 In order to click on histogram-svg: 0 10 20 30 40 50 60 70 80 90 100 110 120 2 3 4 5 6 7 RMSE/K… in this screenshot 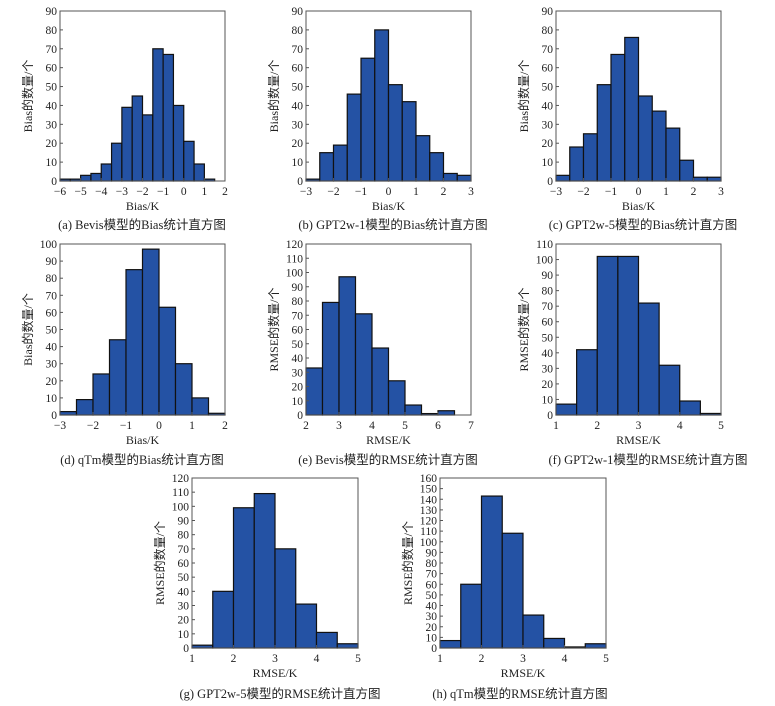, I will do `click(370, 343)`.